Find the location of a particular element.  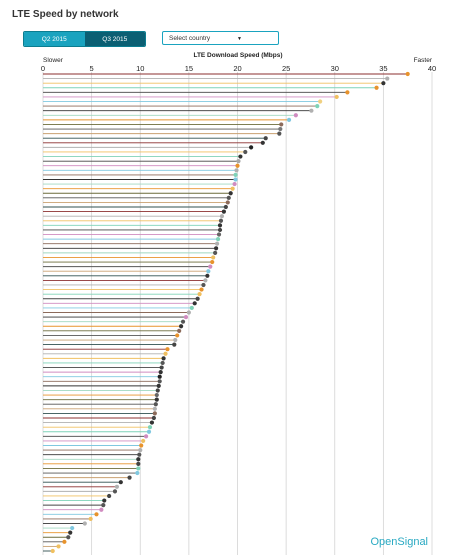

tab-q3-2015: Q3 2015 is located at coordinates (114, 39).